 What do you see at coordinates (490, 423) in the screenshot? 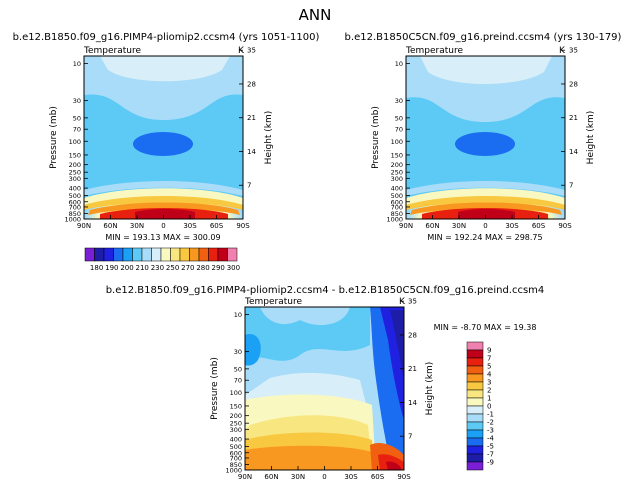
I see `colorbar-diff-label: -2` at bounding box center [490, 423].